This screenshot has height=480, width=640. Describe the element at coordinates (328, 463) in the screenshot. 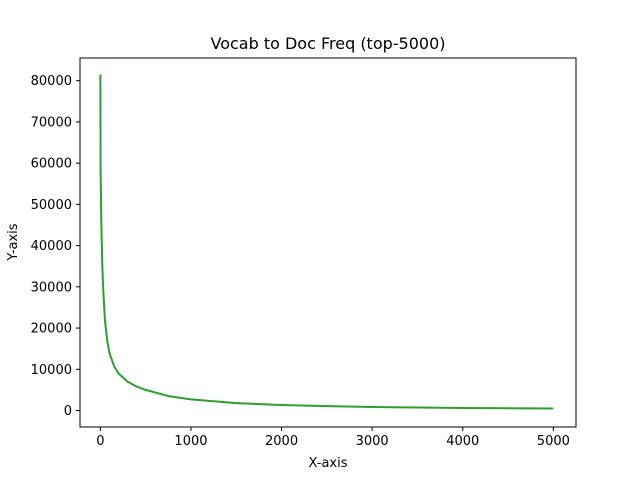

I see `x-axis-label: X-axis` at that location.